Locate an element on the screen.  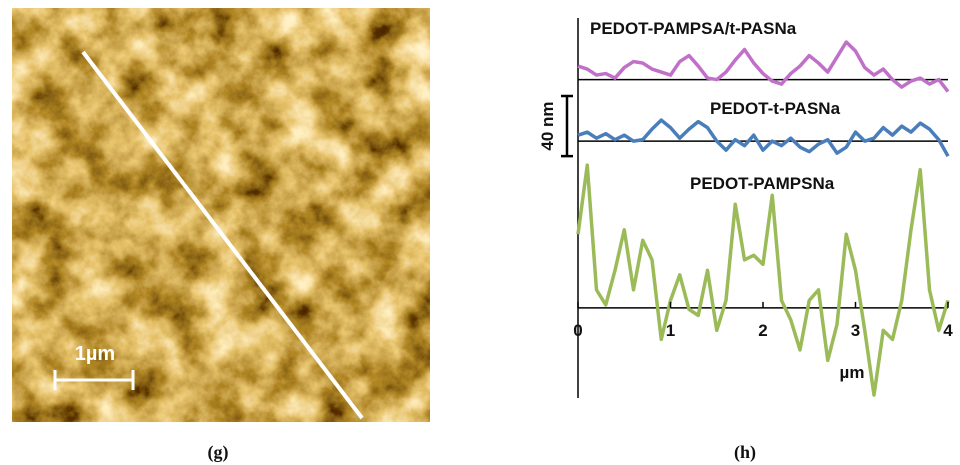
series-label: PEDOT-PAMPSNa is located at coordinates (762, 183).